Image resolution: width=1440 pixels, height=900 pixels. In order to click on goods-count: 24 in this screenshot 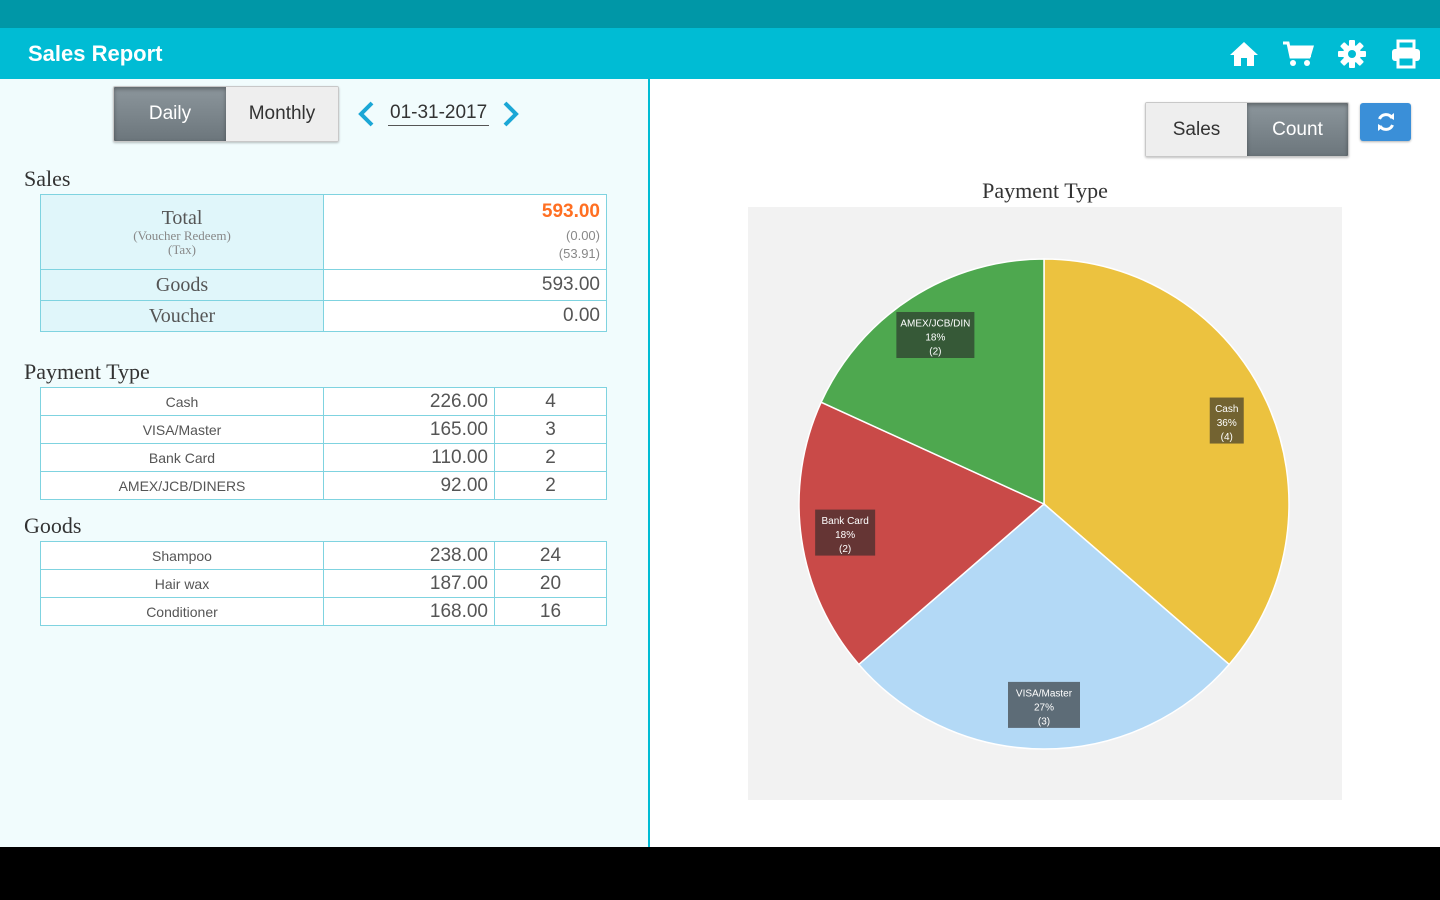, I will do `click(550, 555)`.